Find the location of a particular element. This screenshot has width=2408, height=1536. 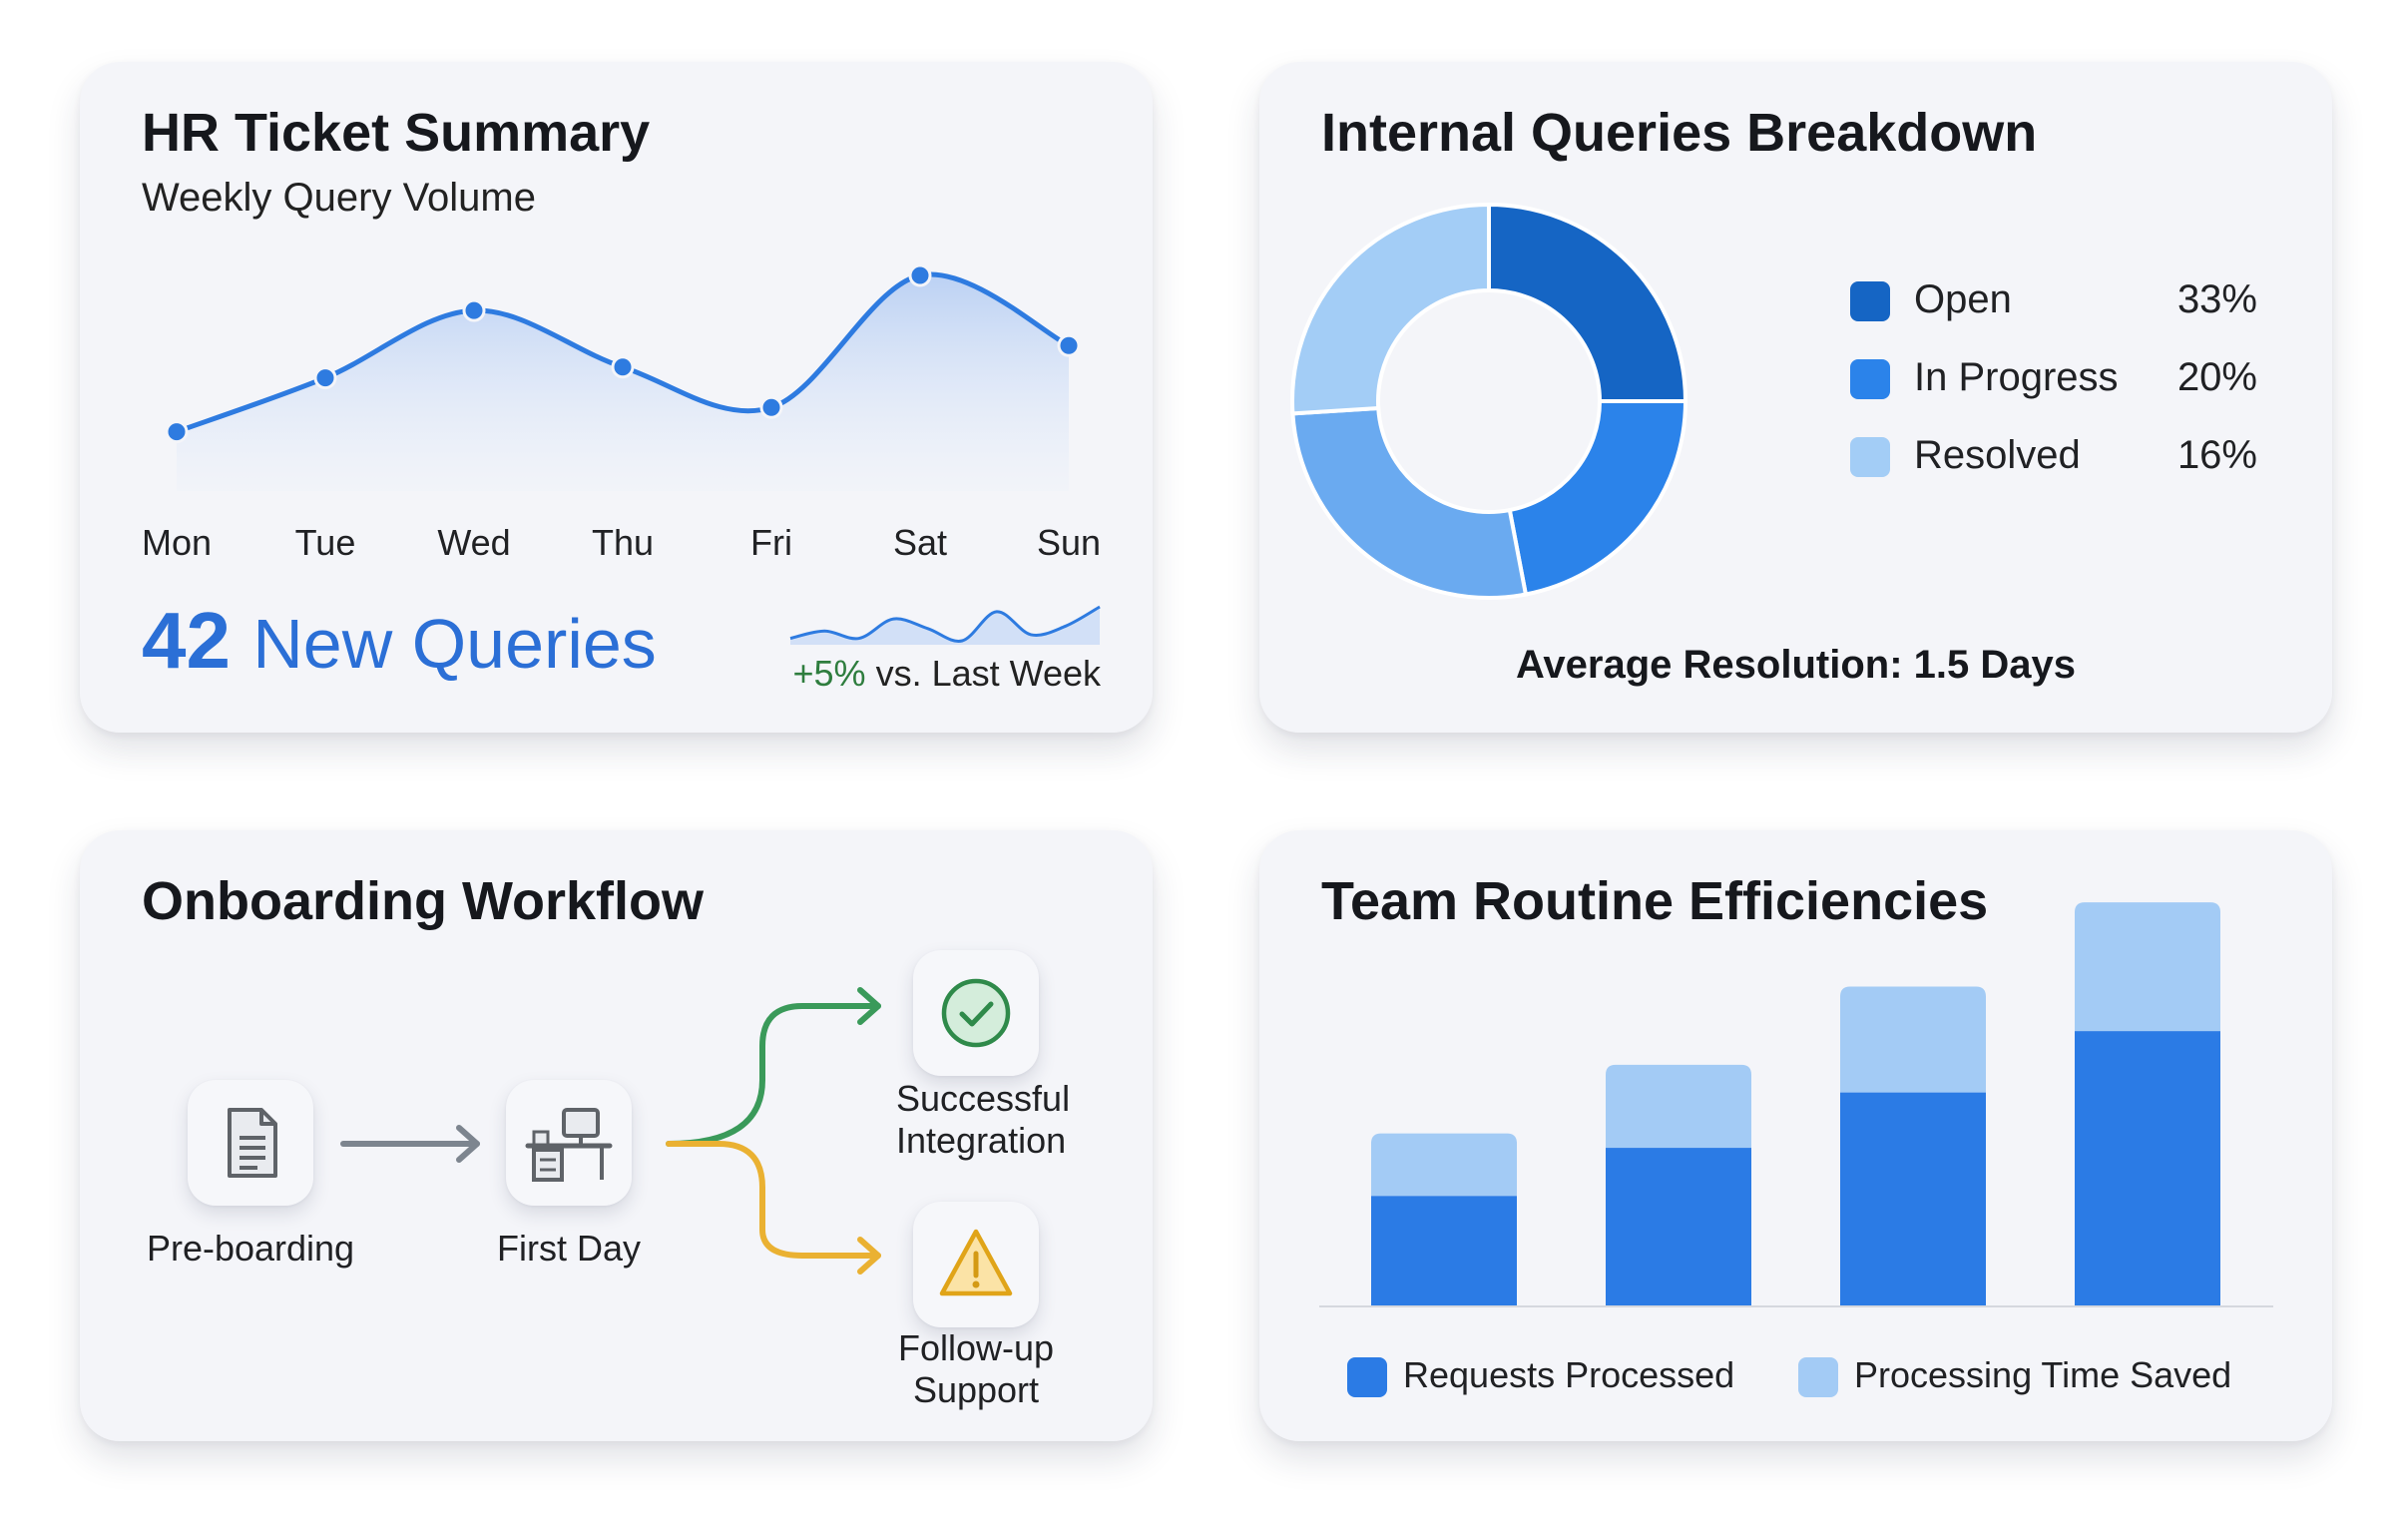

successful-label-line1: Successful is located at coordinates (983, 1098).